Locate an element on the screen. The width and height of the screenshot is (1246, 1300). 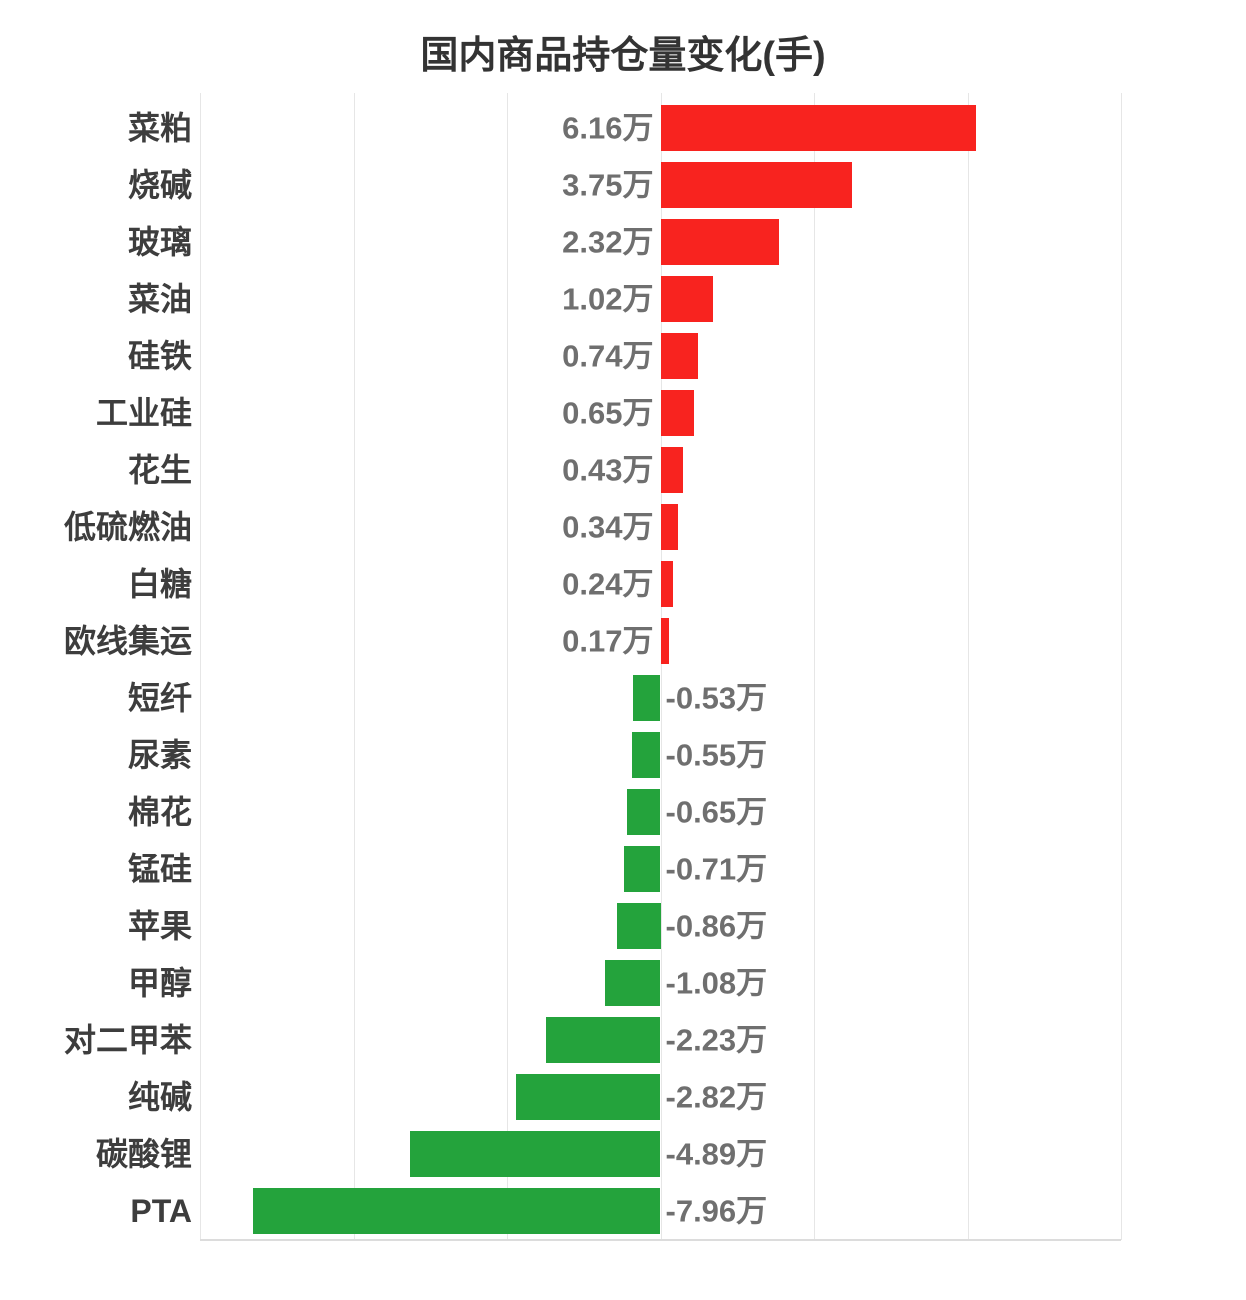
value-label: -0.65万 is located at coordinates (716, 811).